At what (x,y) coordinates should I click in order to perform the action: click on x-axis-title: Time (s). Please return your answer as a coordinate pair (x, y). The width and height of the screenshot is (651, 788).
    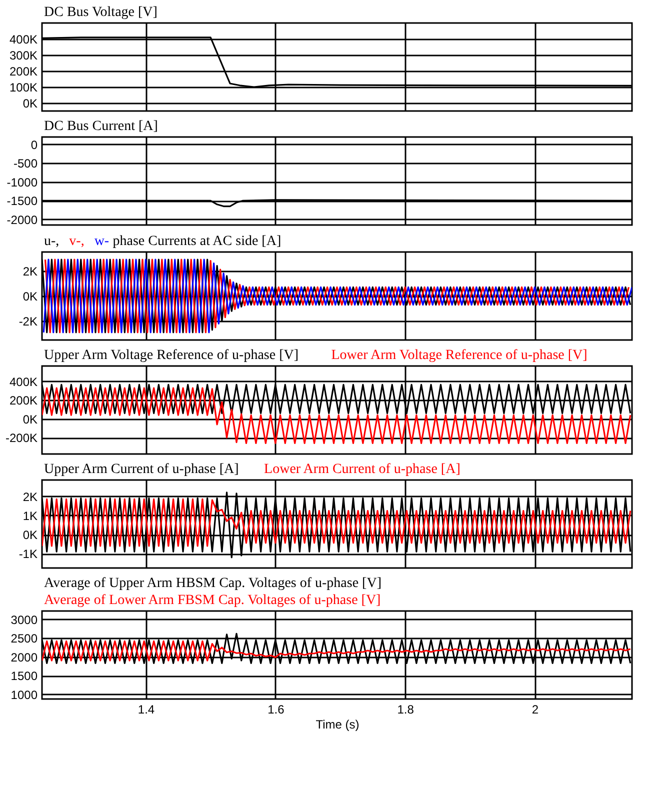
    Looking at the image, I should click on (338, 725).